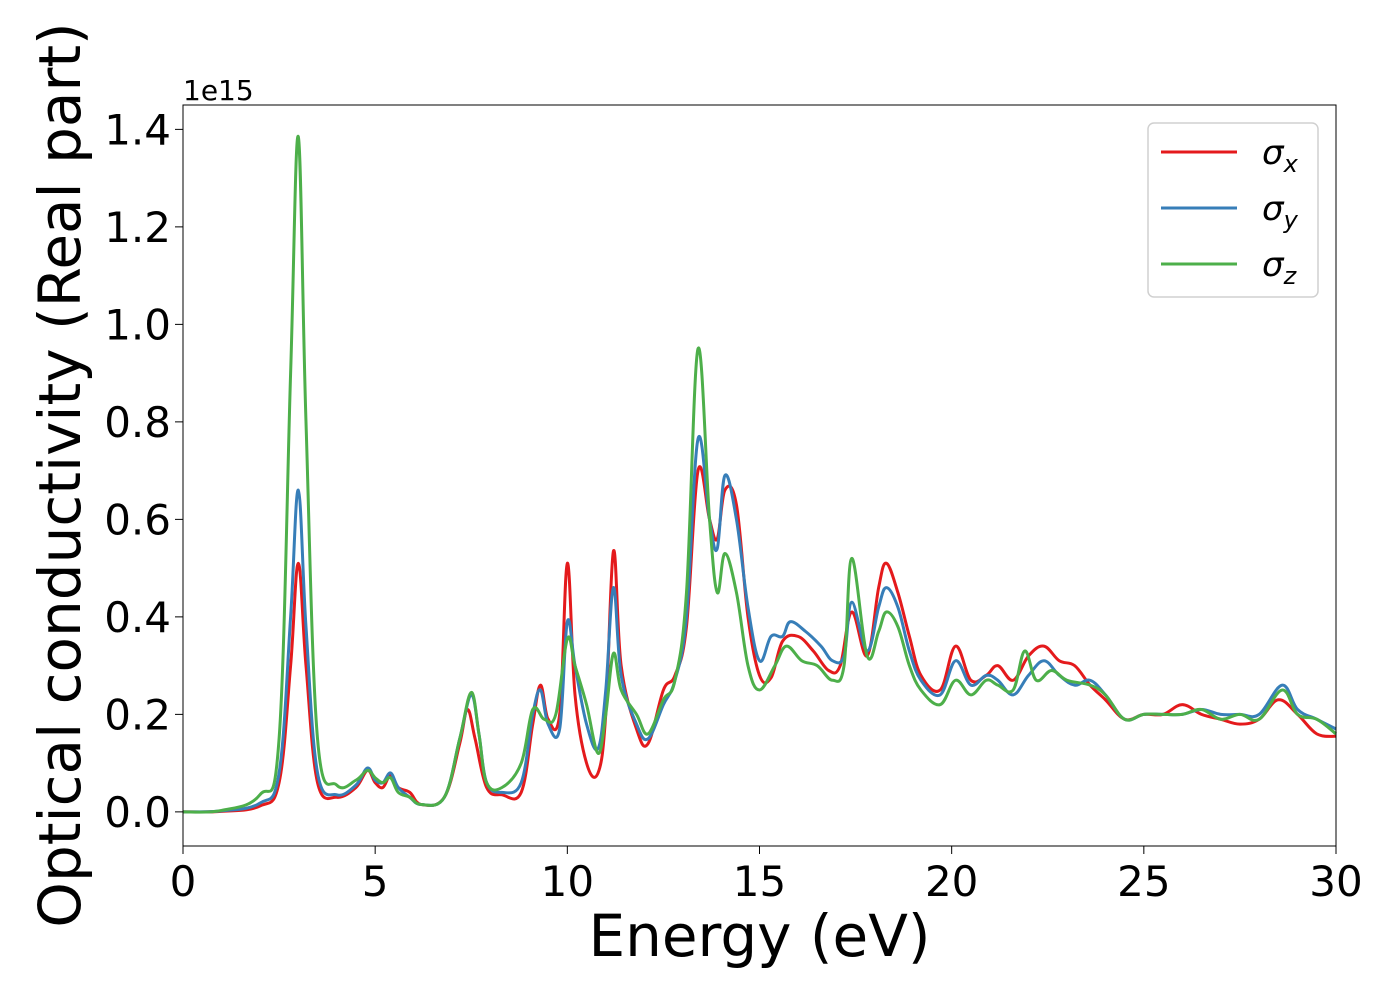  What do you see at coordinates (137, 129) in the screenshot?
I see `y-tick-label: 1.4` at bounding box center [137, 129].